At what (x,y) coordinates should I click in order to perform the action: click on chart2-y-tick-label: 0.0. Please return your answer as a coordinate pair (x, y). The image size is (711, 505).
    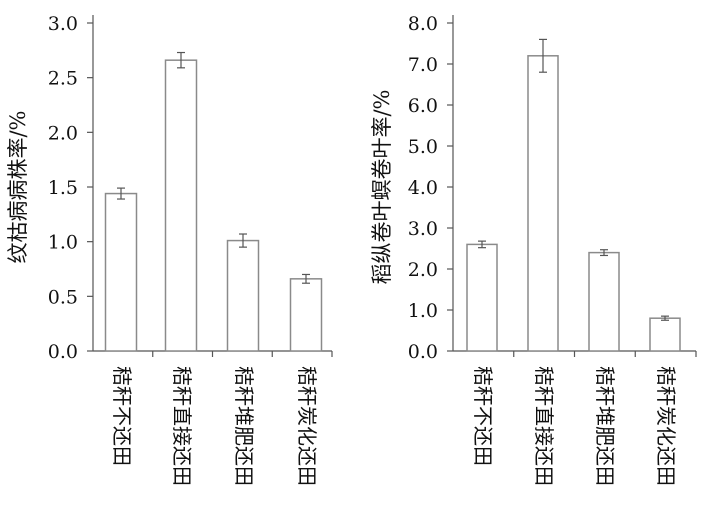
    Looking at the image, I should click on (423, 352).